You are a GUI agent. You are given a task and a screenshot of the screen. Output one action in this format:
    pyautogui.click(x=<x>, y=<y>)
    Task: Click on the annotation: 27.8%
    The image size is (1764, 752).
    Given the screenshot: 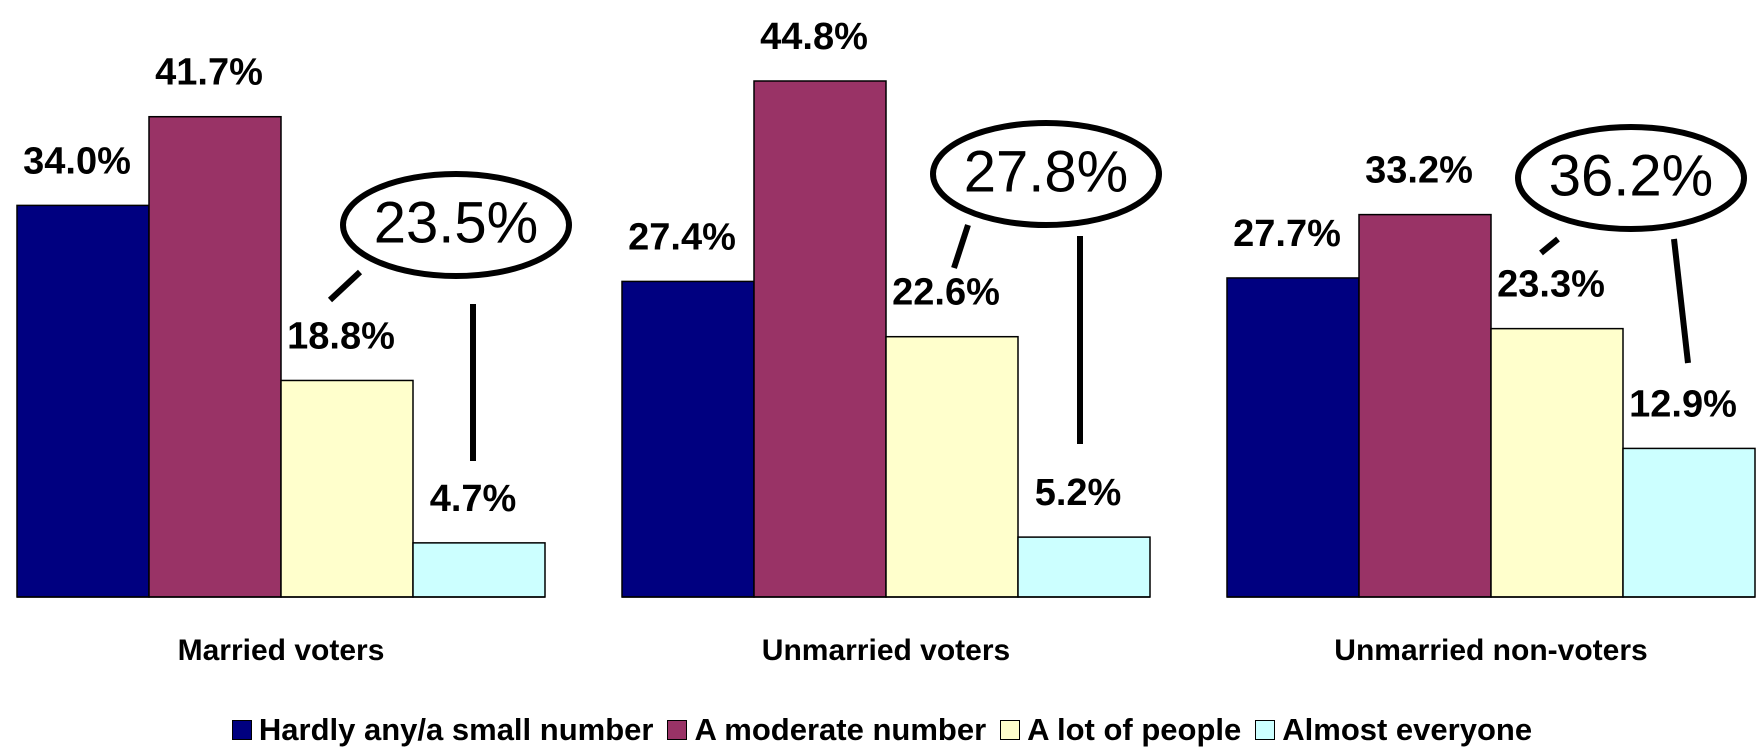 What is the action you would take?
    pyautogui.click(x=1046, y=171)
    